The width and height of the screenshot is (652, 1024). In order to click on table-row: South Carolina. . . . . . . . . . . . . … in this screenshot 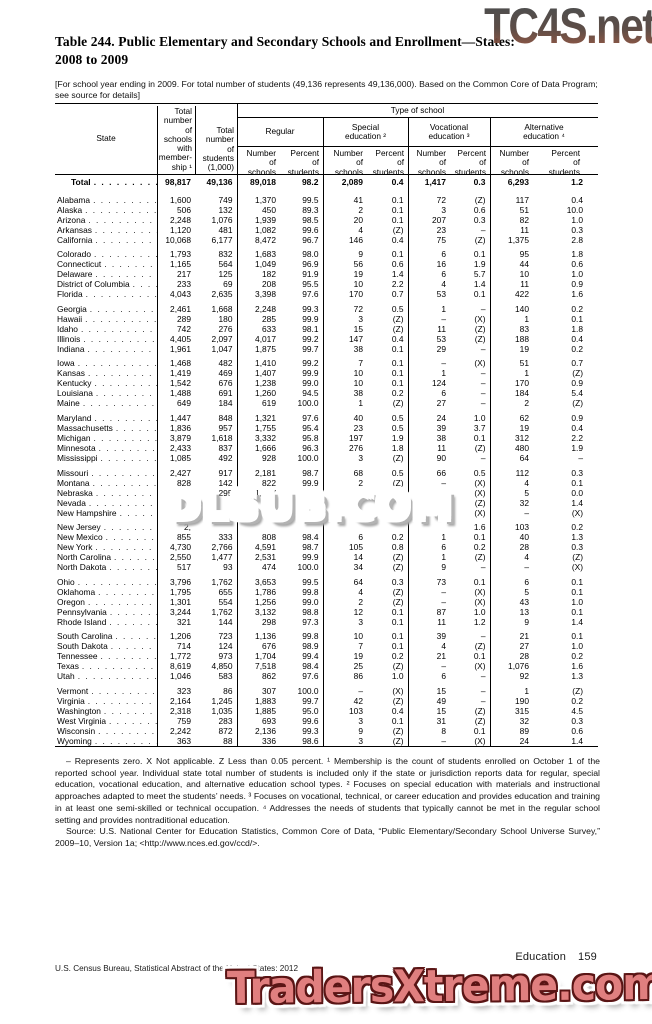, I will do `click(326, 636)`.